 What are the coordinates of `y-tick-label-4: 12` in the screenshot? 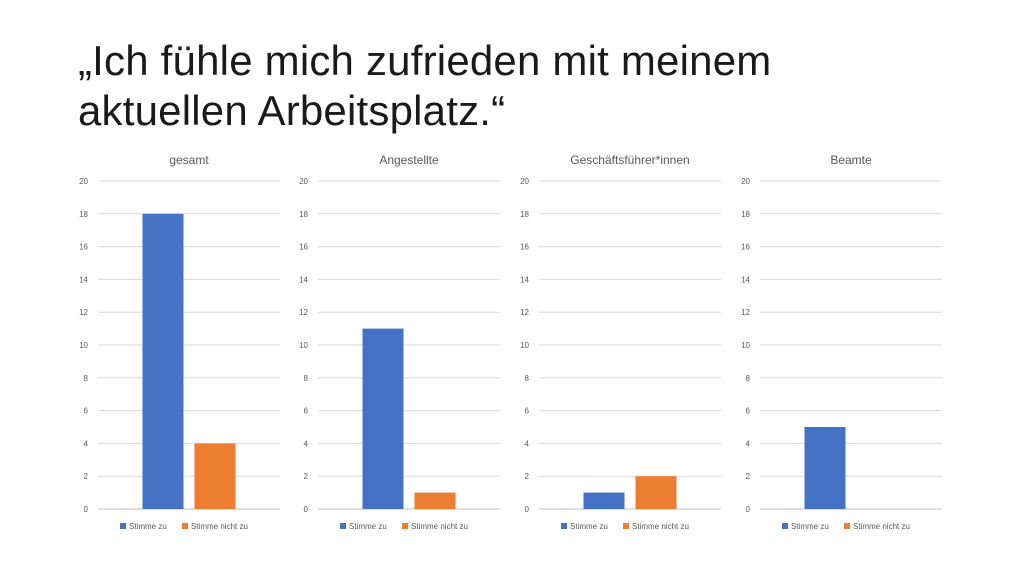 It's located at (745, 312).